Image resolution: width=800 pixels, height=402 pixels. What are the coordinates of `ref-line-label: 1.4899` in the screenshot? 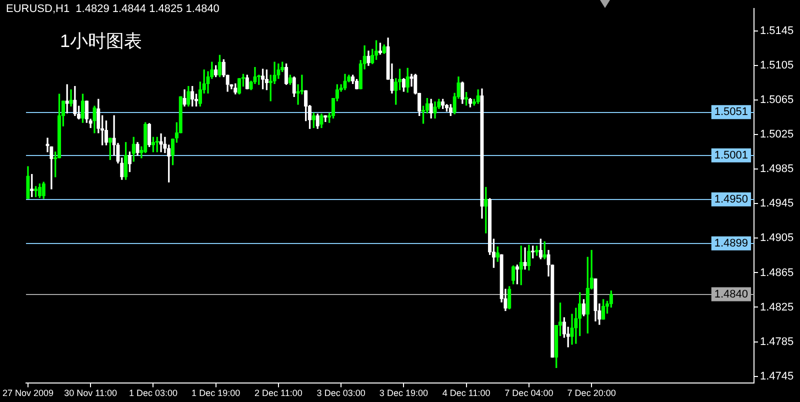 It's located at (731, 243).